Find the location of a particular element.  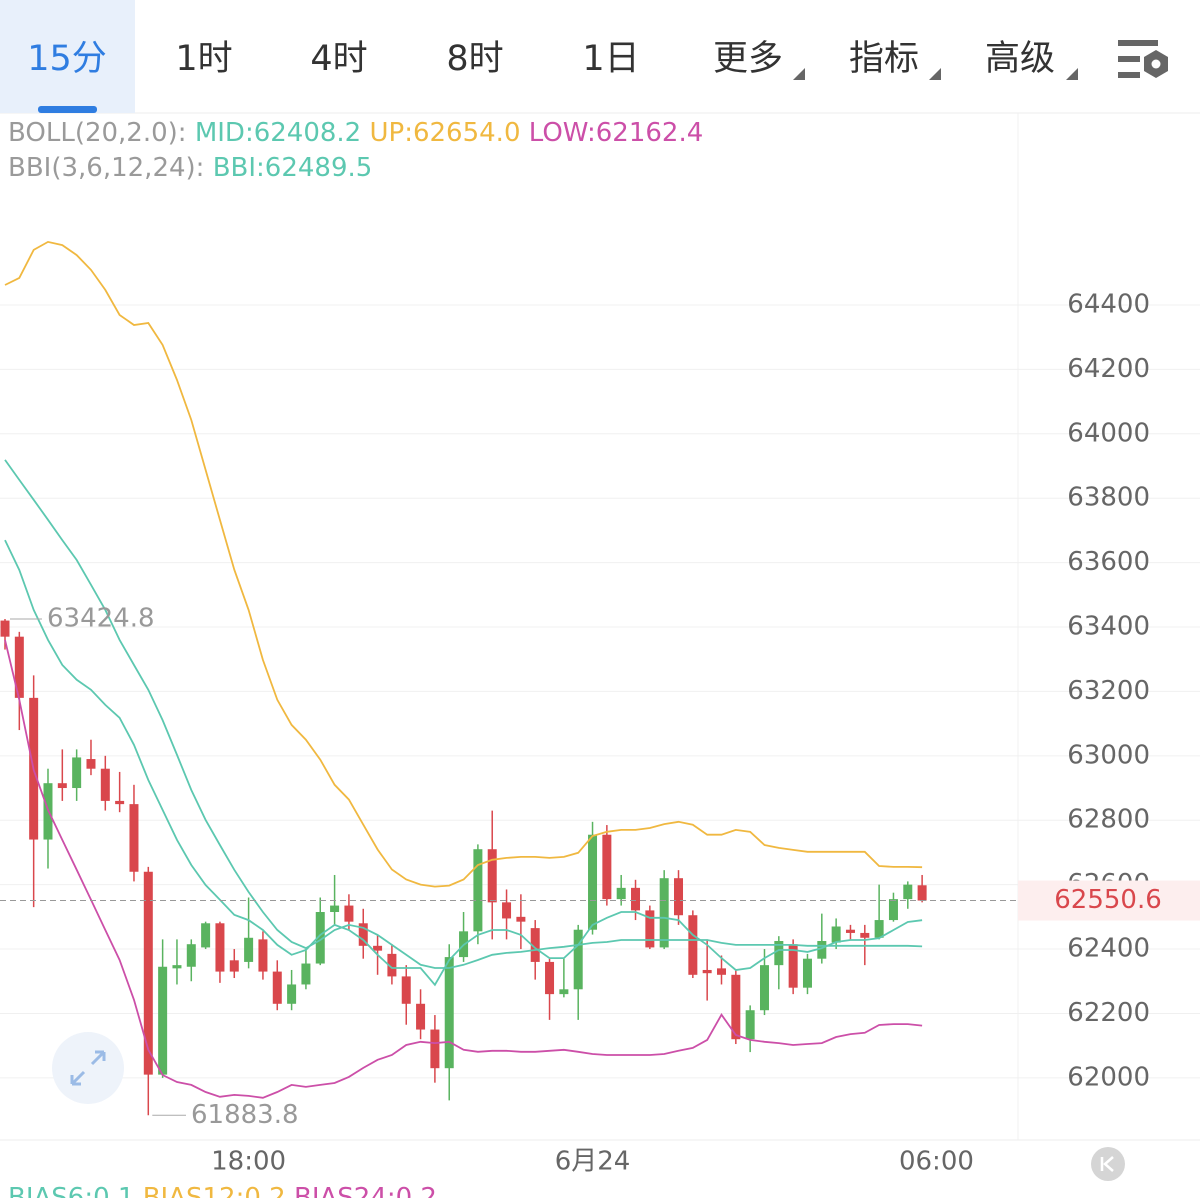

legend-item: MID:62408.2 is located at coordinates (278, 133).